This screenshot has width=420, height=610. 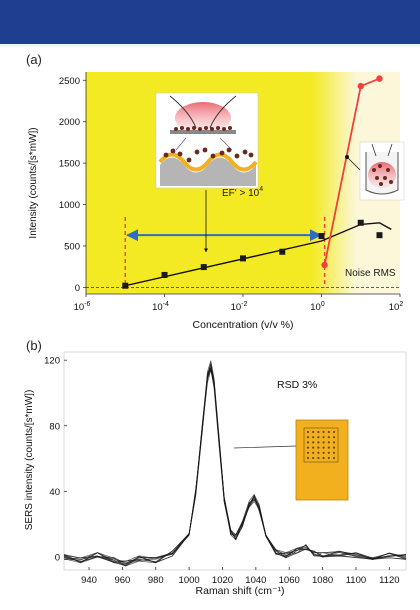 I want to click on b-x-tick-label-1100: 1100, so click(x=356, y=580).